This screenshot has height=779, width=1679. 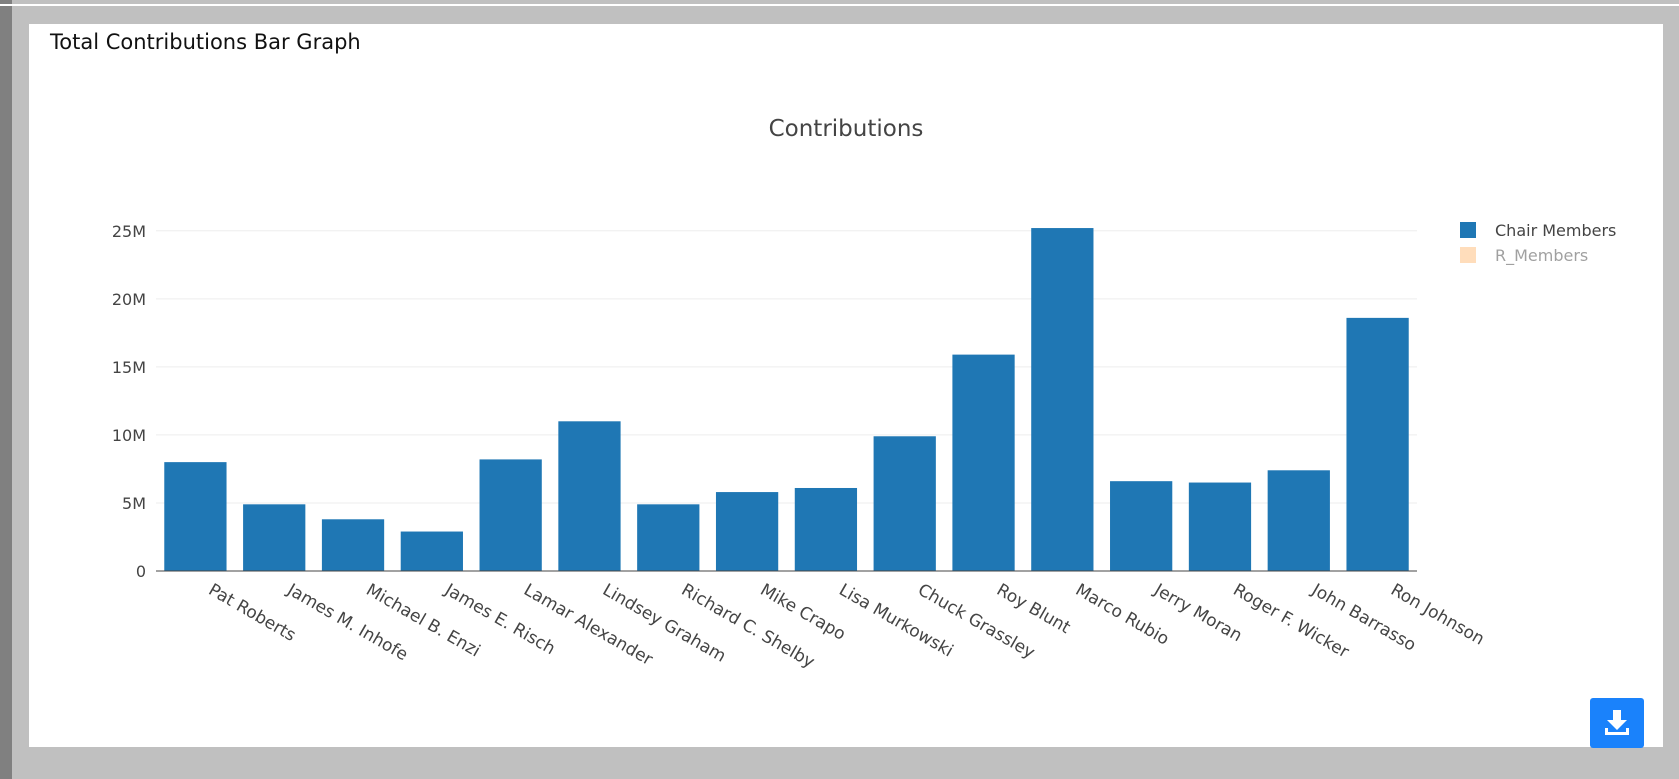 I want to click on y-tick-label: 25M, so click(x=129, y=231).